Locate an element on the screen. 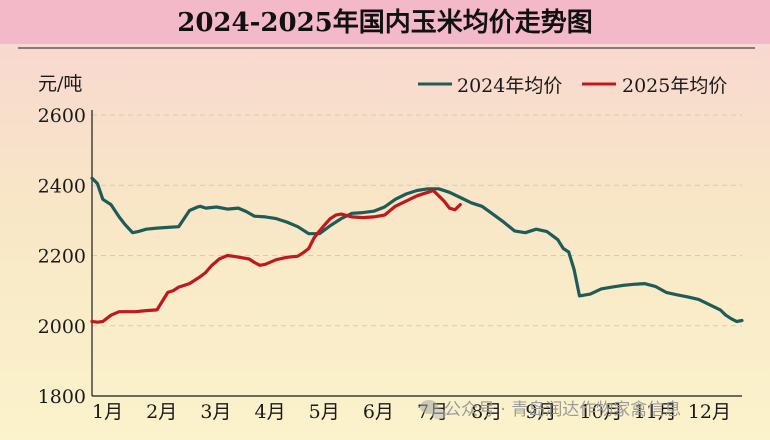 Image resolution: width=770 pixels, height=440 pixels. x-tick-label: 9月 is located at coordinates (540, 412).